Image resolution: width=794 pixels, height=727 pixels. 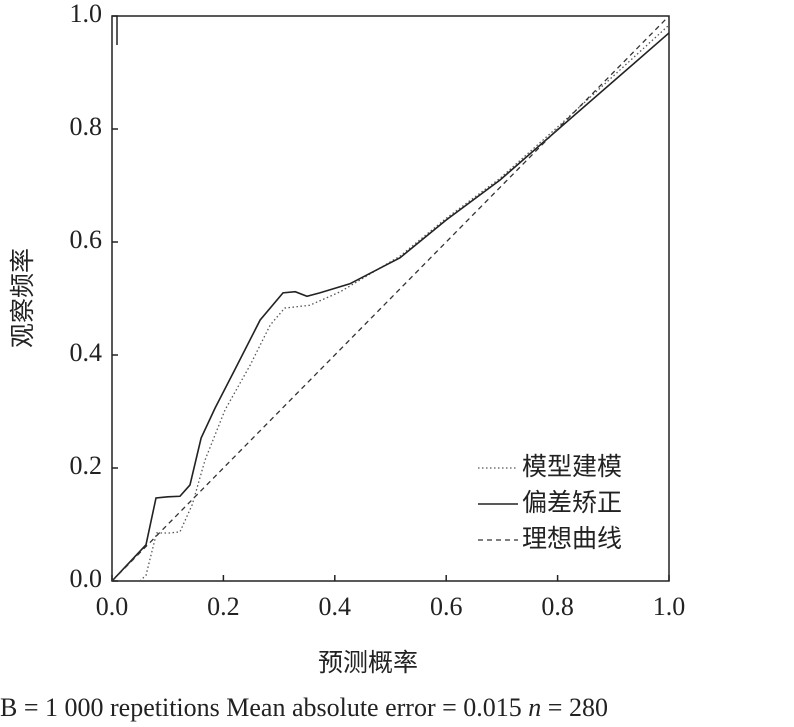 What do you see at coordinates (572, 502) in the screenshot?
I see `legend-label: 偏差矫正` at bounding box center [572, 502].